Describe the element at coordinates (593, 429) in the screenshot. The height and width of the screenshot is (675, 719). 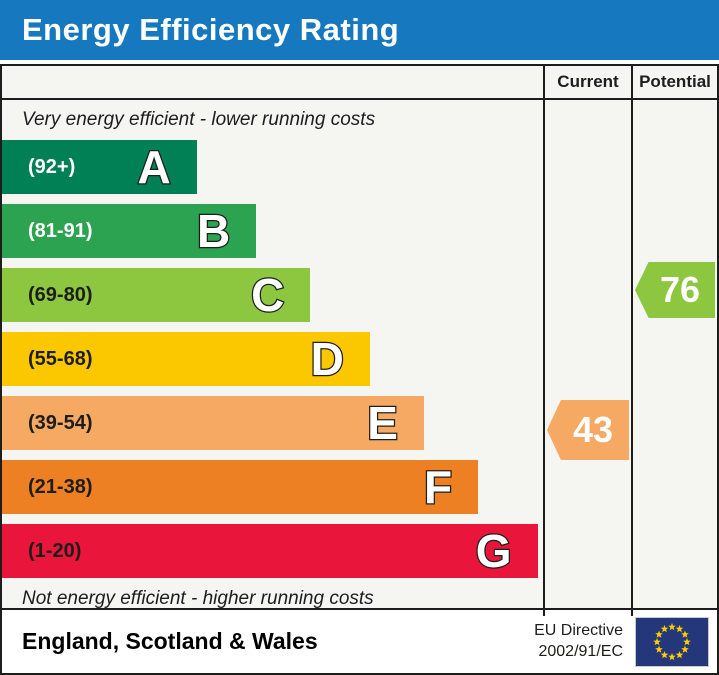
I see `current-rating-value: 43` at that location.